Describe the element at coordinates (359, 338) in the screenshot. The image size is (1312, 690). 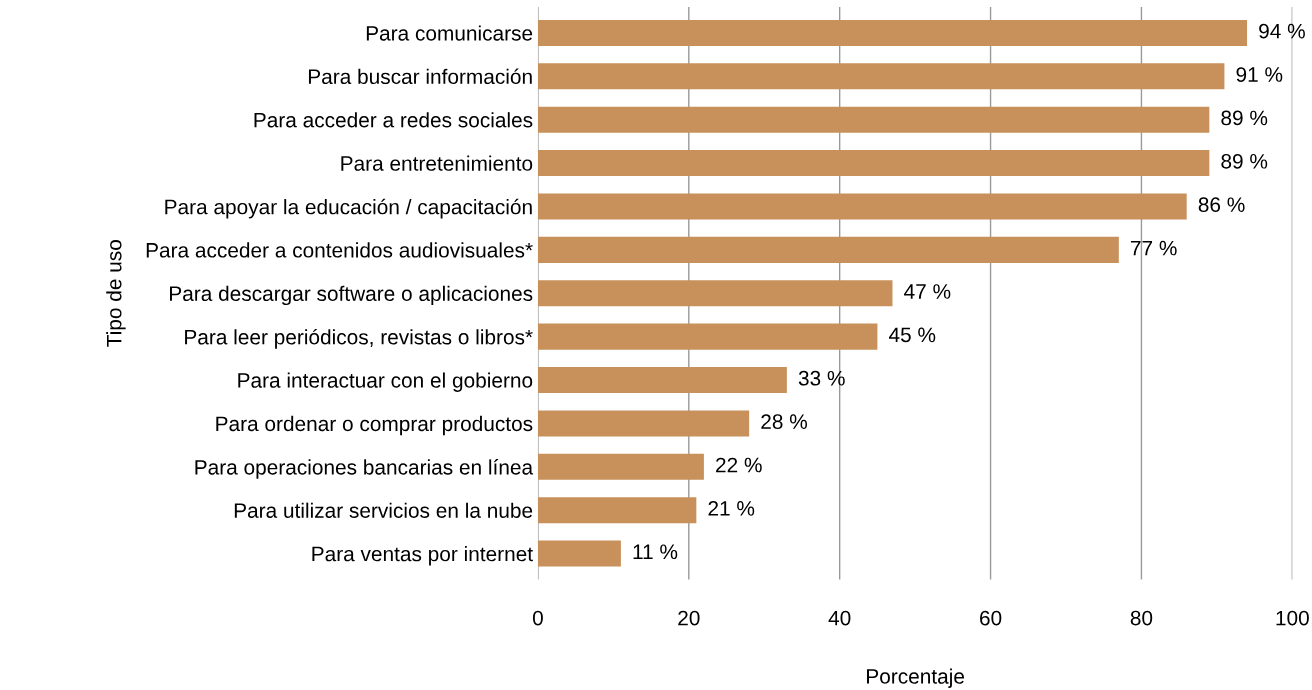
I see `y-tick-label: Para leer periódicos, revistas o libros*` at that location.